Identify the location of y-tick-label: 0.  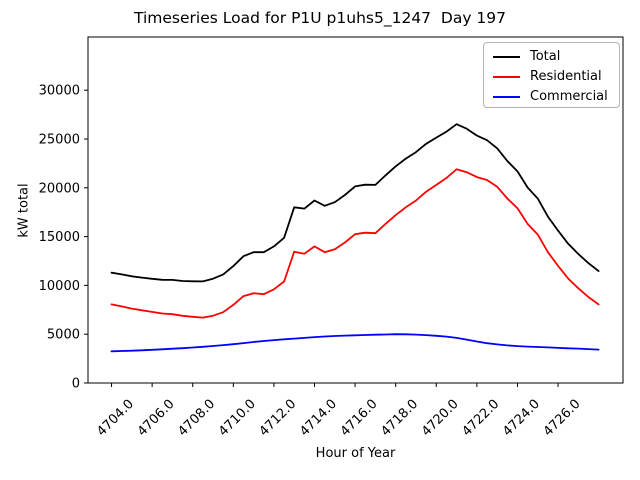
(76, 384).